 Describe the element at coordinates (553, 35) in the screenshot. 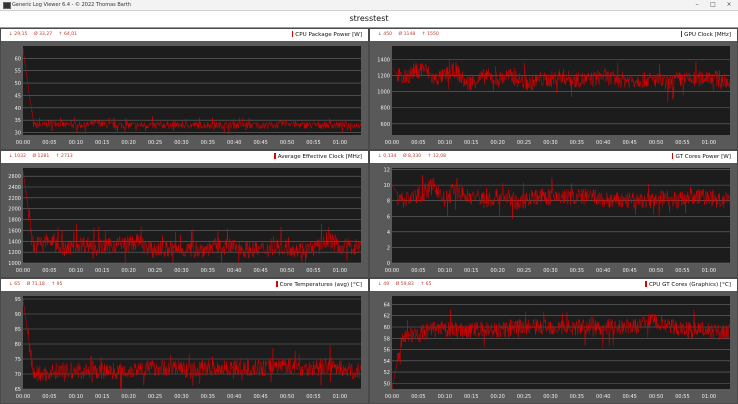

I see `chart-header: ↓ 450 Ø 1148 ↑ 1550 GPU Clock [MHz]` at that location.